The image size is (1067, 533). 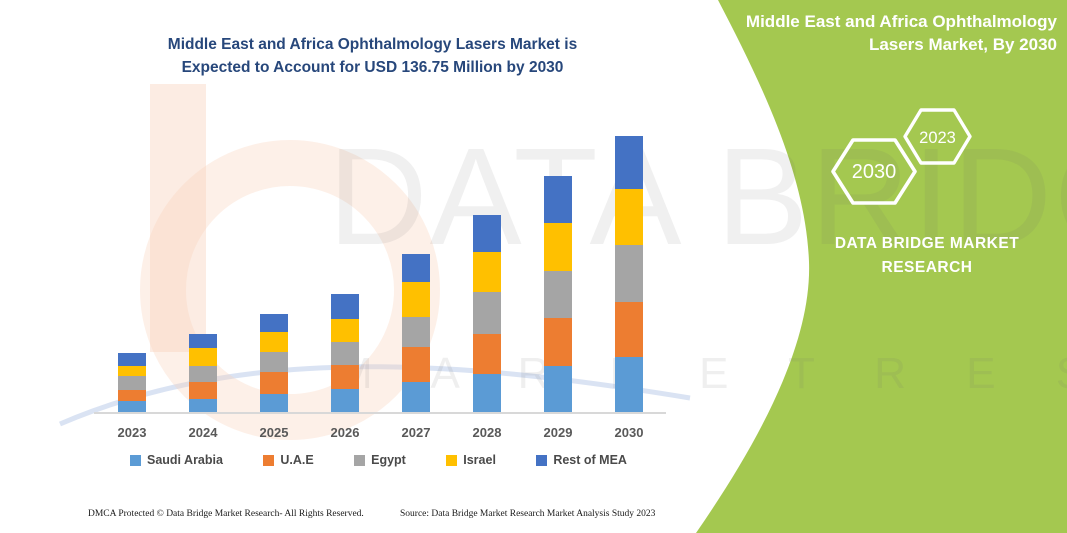 I want to click on hexagon-2030-label: 2030, so click(x=874, y=172).